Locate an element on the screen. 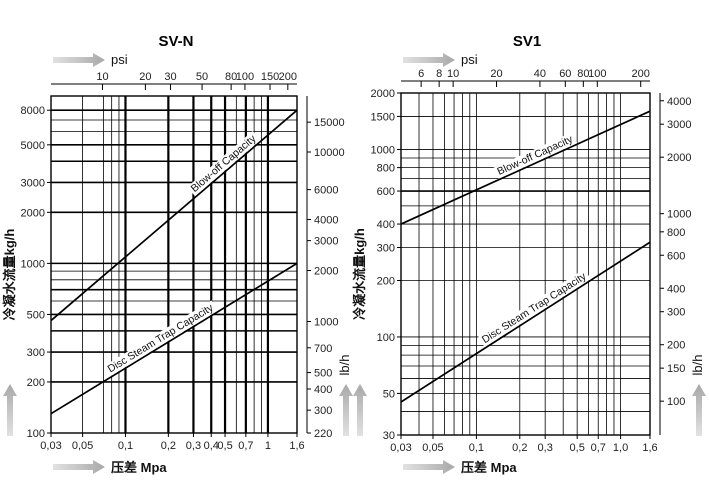 This screenshot has height=483, width=709. top-tick-label: 40 is located at coordinates (540, 74).